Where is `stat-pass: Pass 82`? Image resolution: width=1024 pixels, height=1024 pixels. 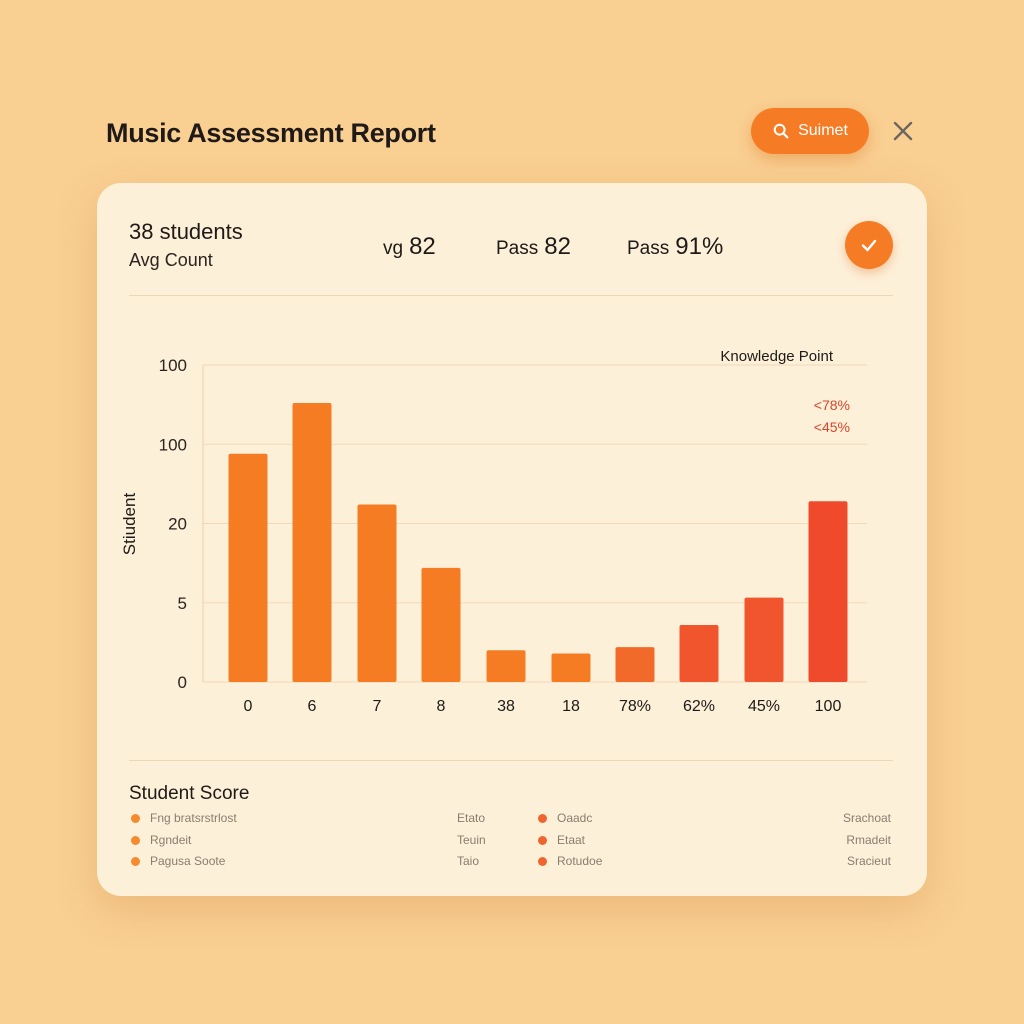 stat-pass: Pass 82 is located at coordinates (533, 247).